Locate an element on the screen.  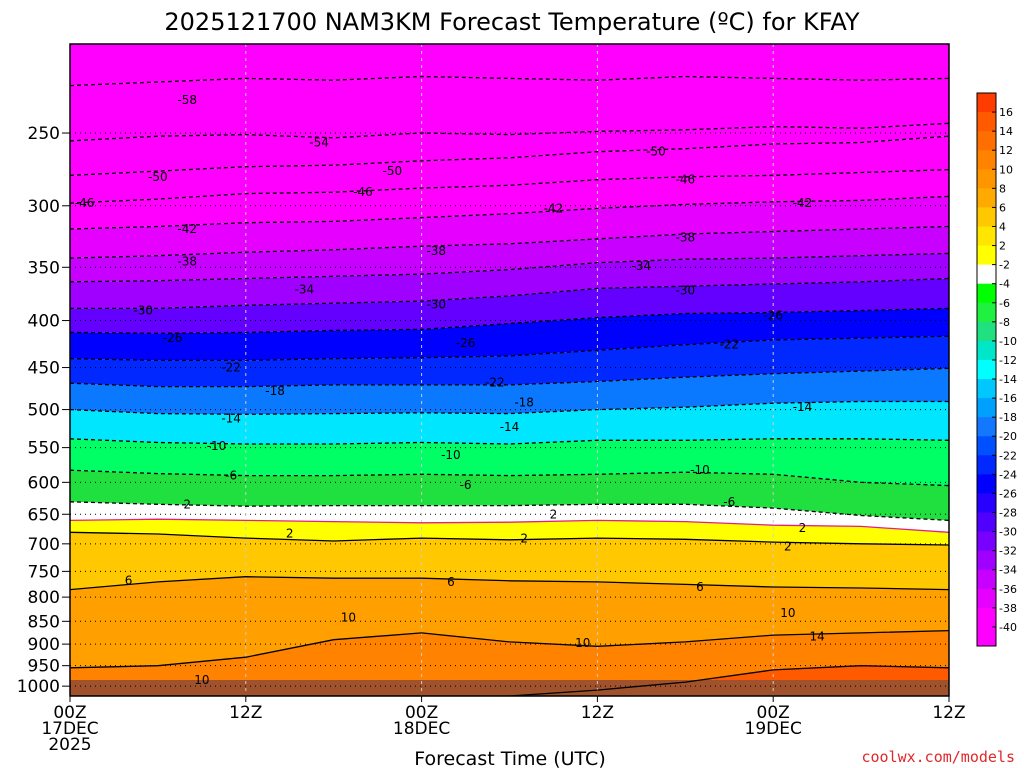
colorbar-label: -18 is located at coordinates (1008, 417).